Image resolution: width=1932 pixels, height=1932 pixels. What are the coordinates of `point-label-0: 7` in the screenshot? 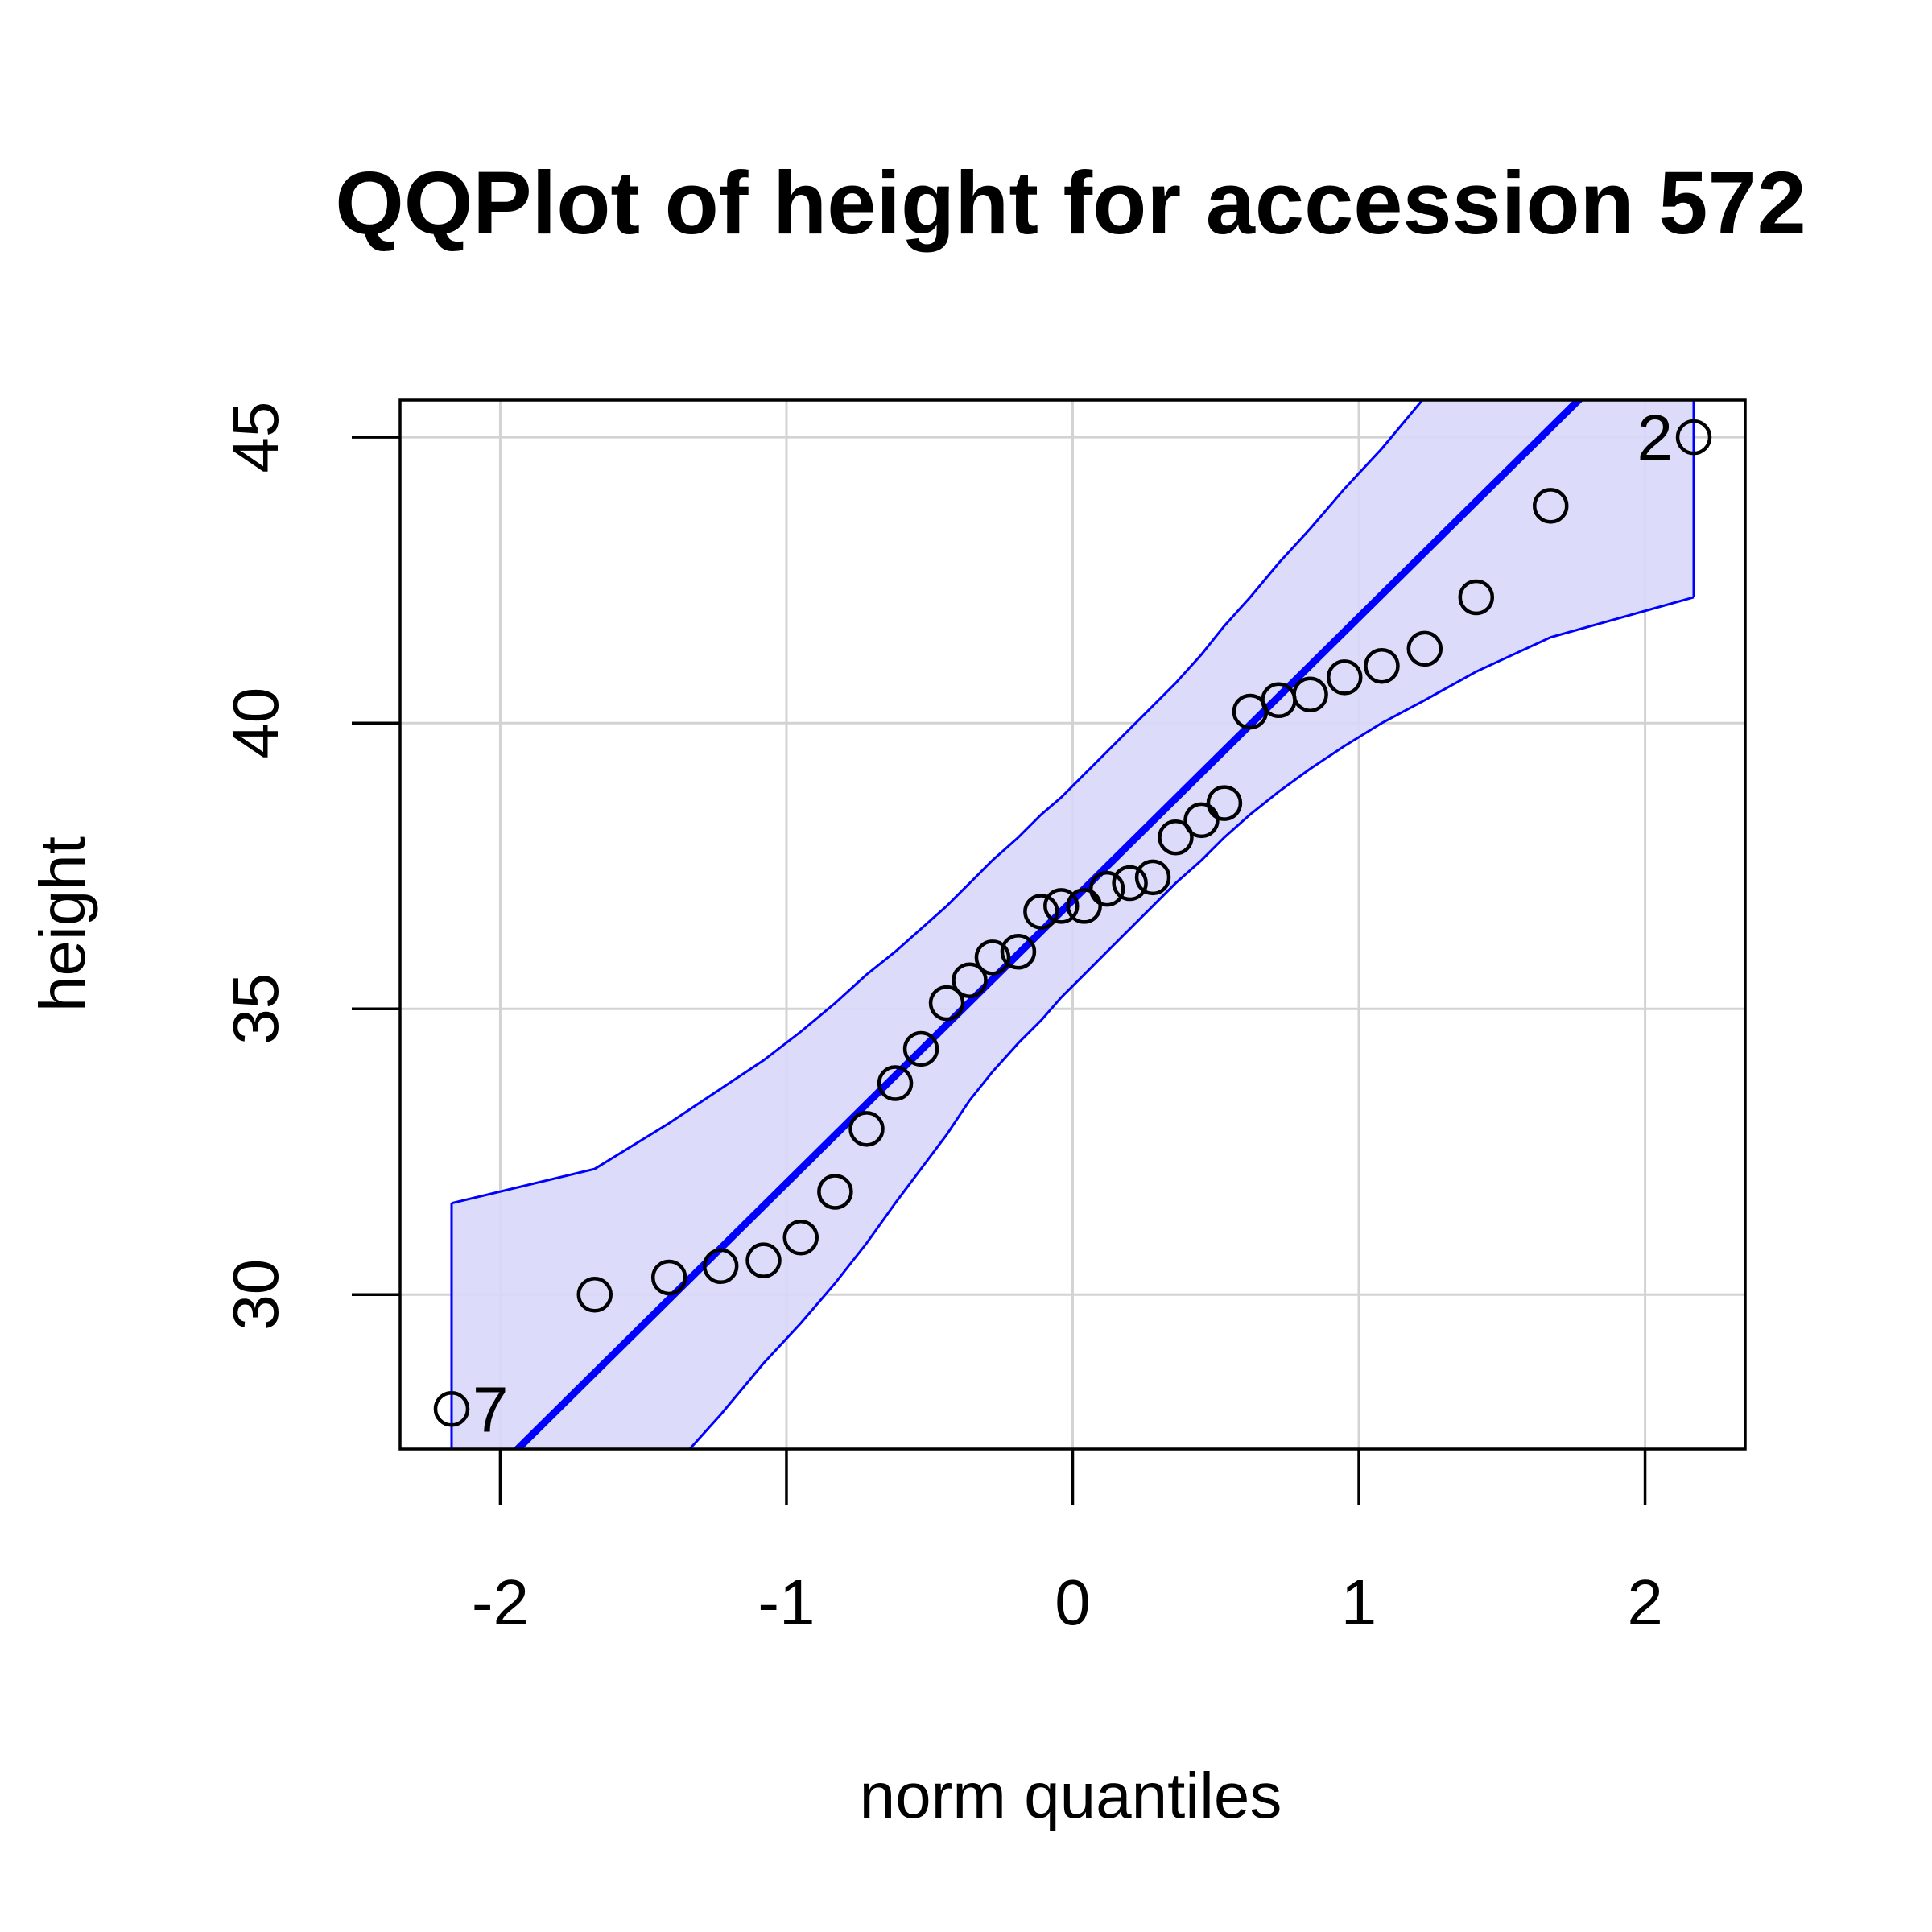 It's located at (491, 1409).